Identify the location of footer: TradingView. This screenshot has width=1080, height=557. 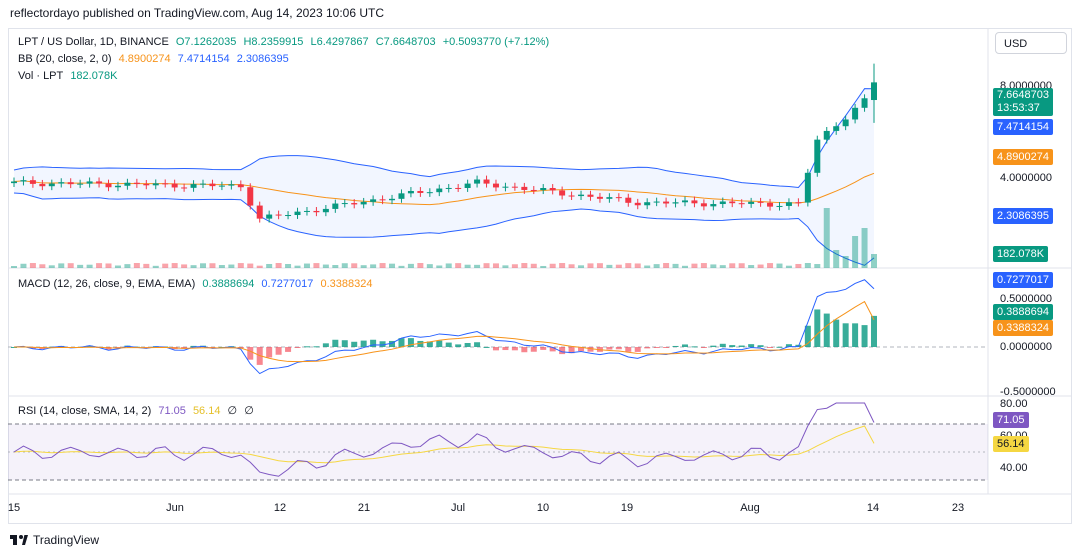
(54, 540).